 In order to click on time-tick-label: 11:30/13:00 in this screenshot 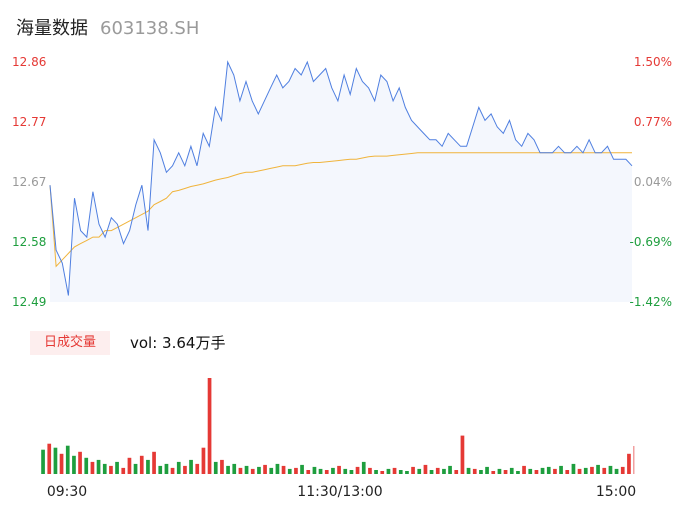, I will do `click(339, 492)`.